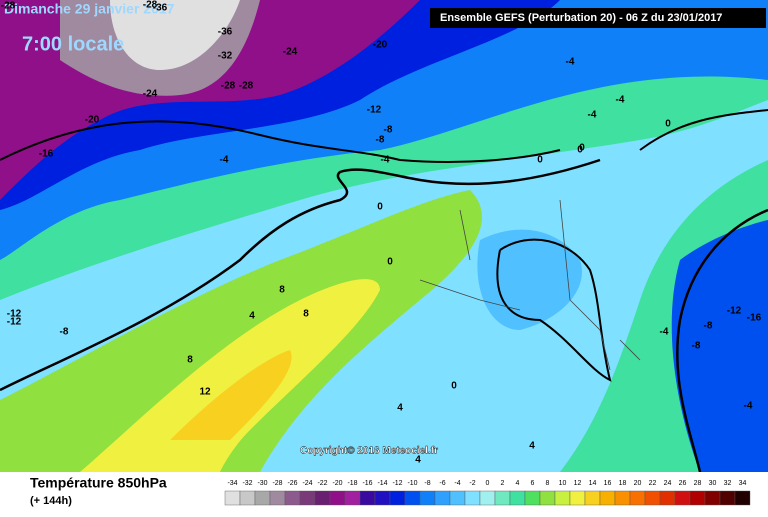 The height and width of the screenshot is (517, 768). I want to click on legend-label: 20, so click(638, 483).